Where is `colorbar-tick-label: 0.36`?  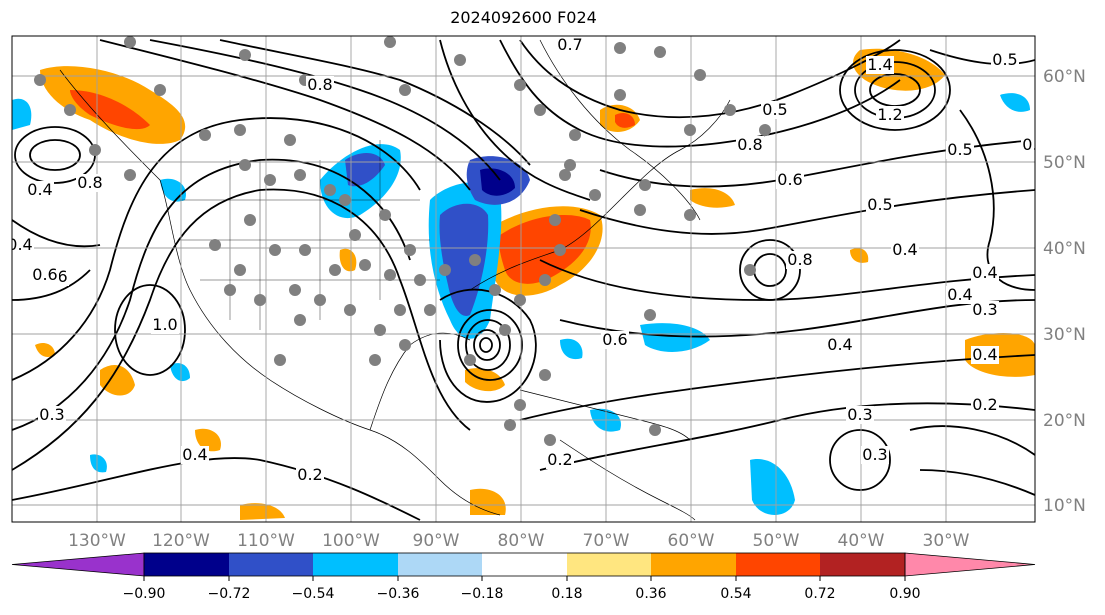 colorbar-tick-label: 0.36 is located at coordinates (650, 594).